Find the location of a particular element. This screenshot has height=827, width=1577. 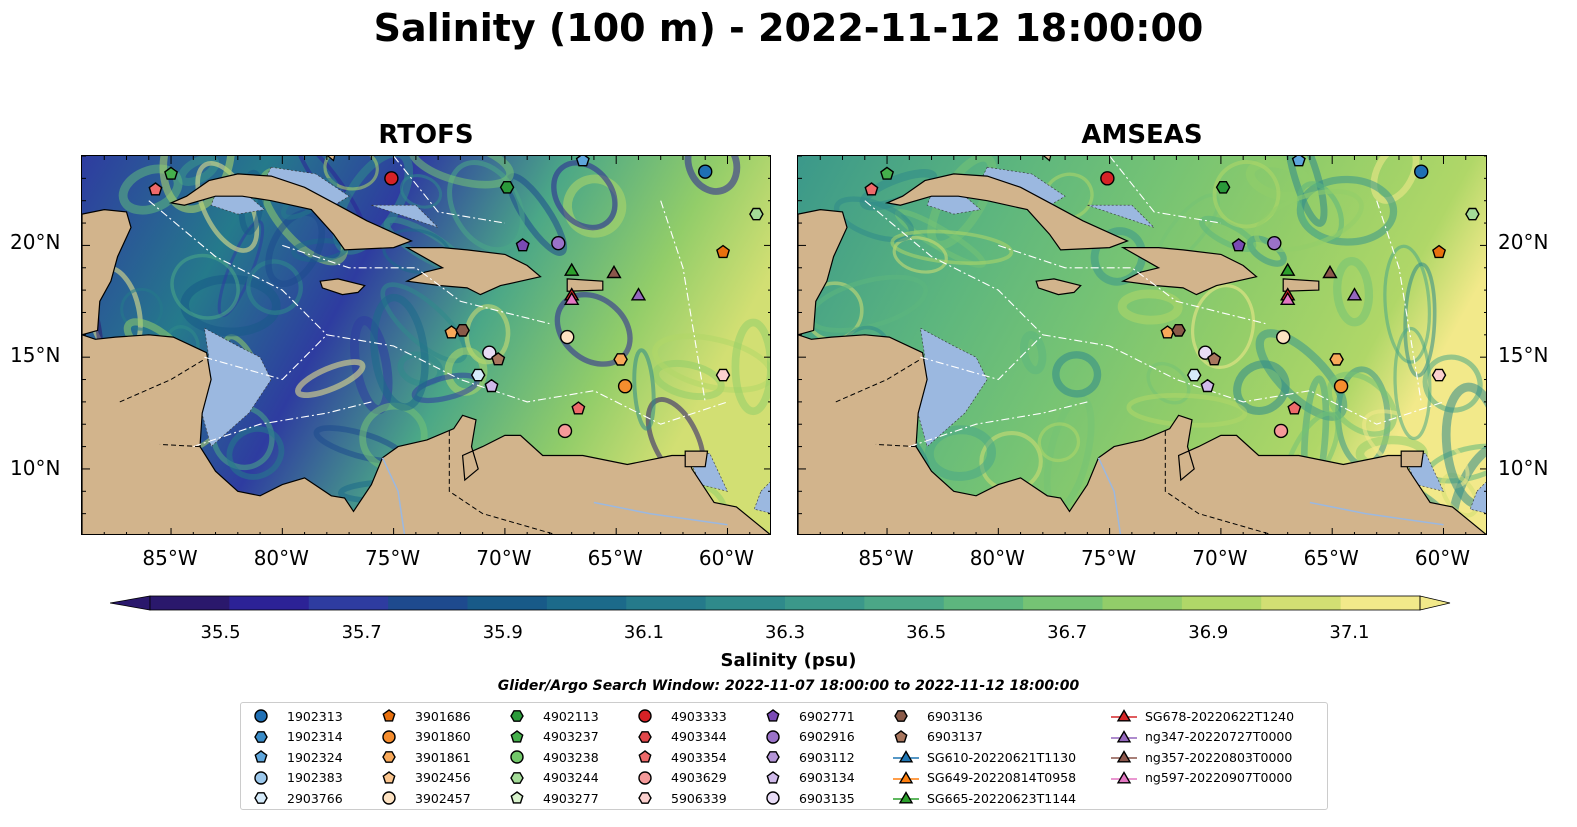

legend-label: 1902383 is located at coordinates (315, 777).